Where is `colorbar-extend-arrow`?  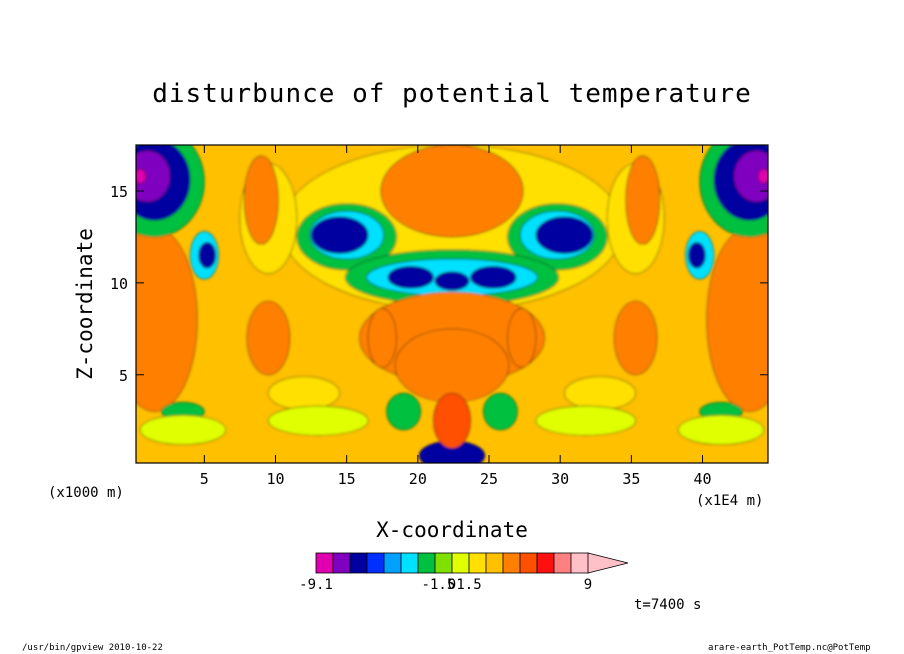
colorbar-extend-arrow is located at coordinates (608, 563).